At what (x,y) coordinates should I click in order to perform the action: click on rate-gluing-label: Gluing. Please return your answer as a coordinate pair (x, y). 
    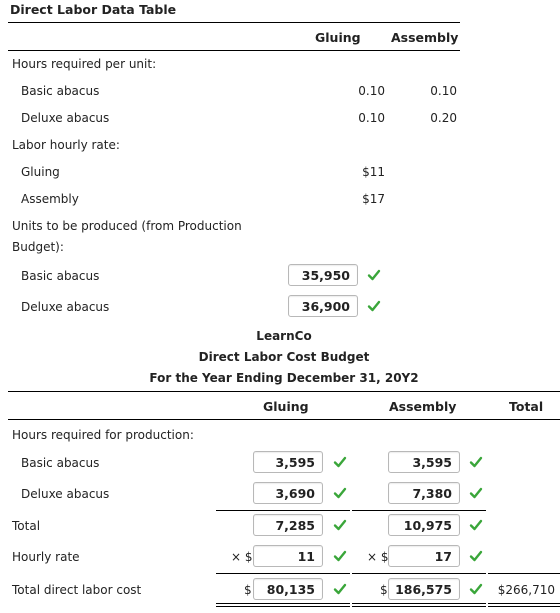
    Looking at the image, I should click on (40, 172).